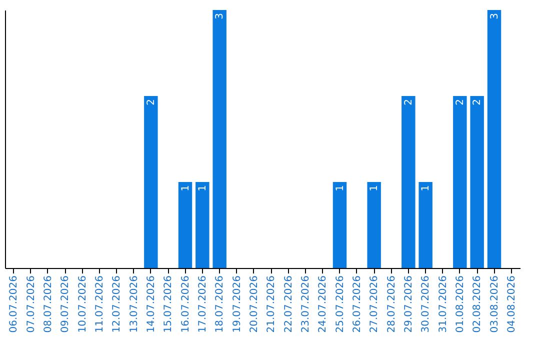 Image resolution: width=540 pixels, height=340 pixels. What do you see at coordinates (134, 304) in the screenshot?
I see `x-tick-label: 13.07.2026` at bounding box center [134, 304].